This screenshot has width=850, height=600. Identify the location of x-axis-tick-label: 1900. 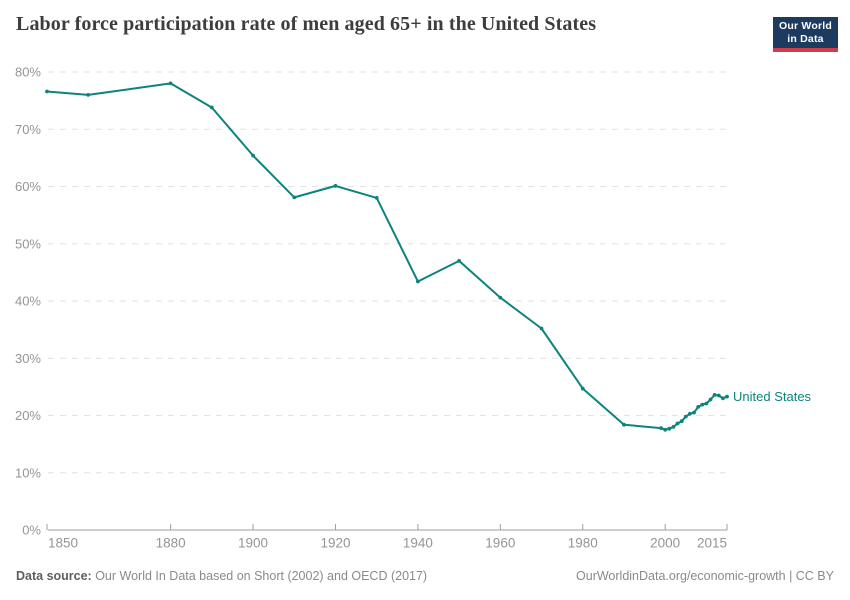
(253, 543).